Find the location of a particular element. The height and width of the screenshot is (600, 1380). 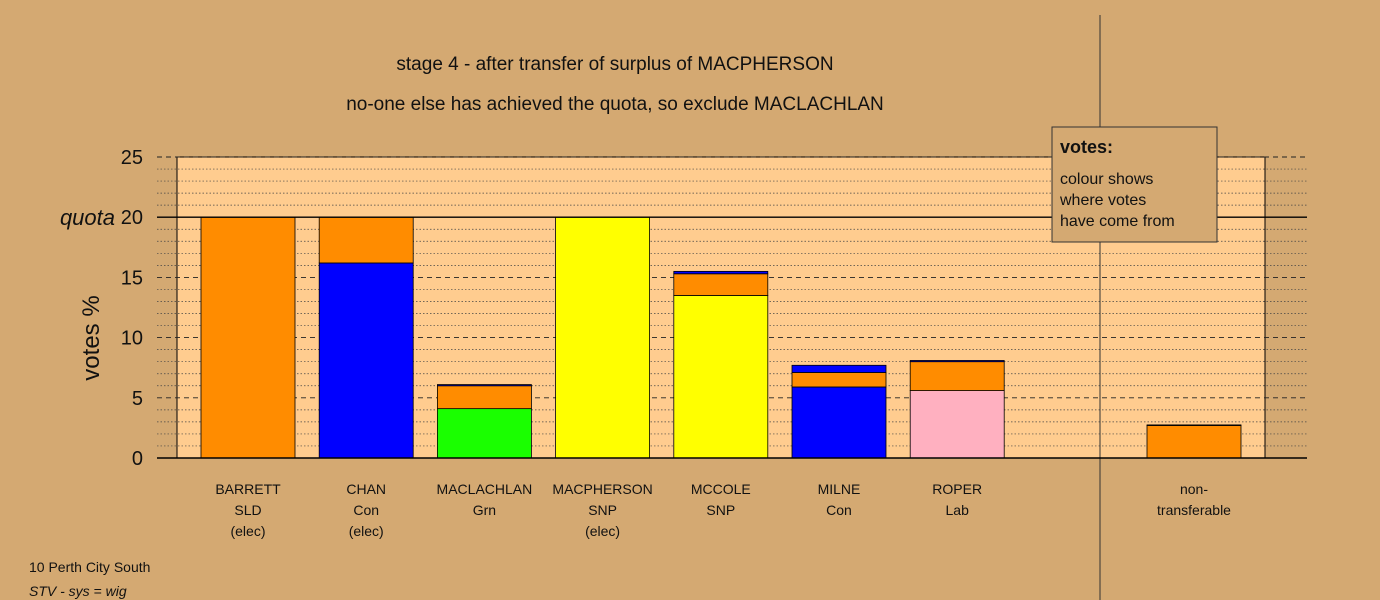

legend-box is located at coordinates (1134, 184).